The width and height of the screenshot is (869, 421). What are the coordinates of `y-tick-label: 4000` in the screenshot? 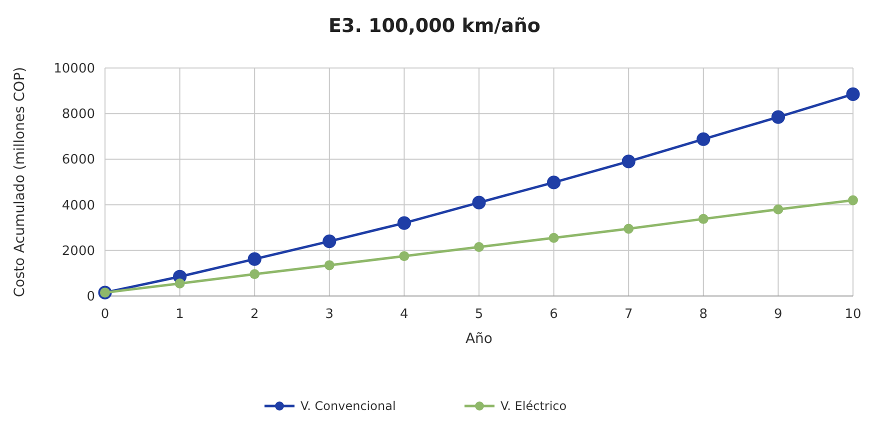 It's located at (78, 206).